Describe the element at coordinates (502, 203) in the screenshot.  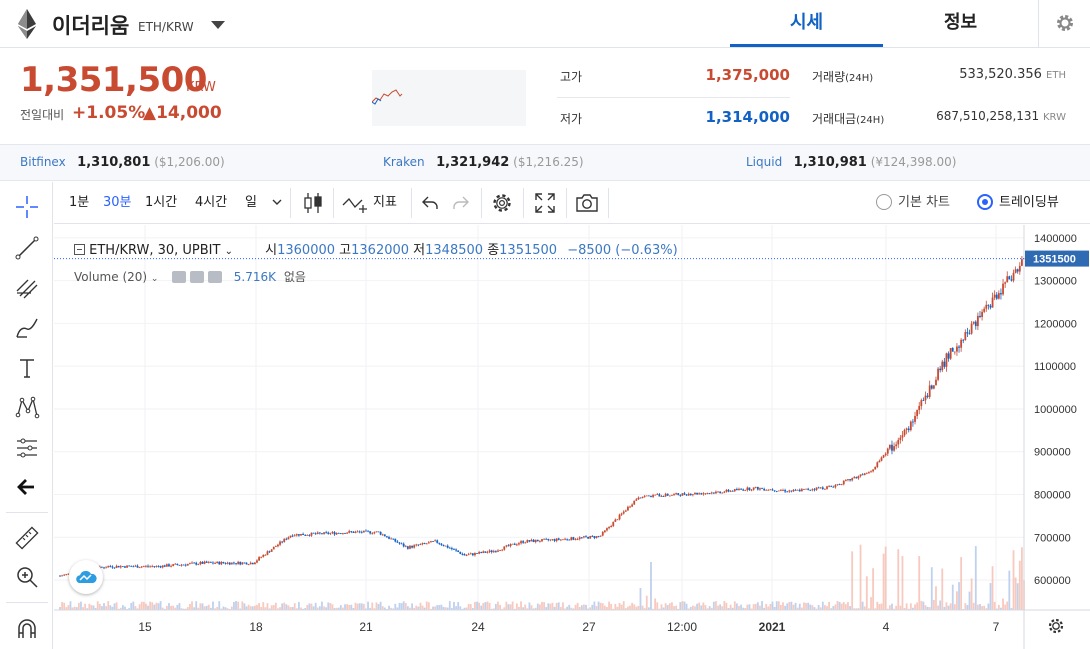
I see `chart-settings-icon` at that location.